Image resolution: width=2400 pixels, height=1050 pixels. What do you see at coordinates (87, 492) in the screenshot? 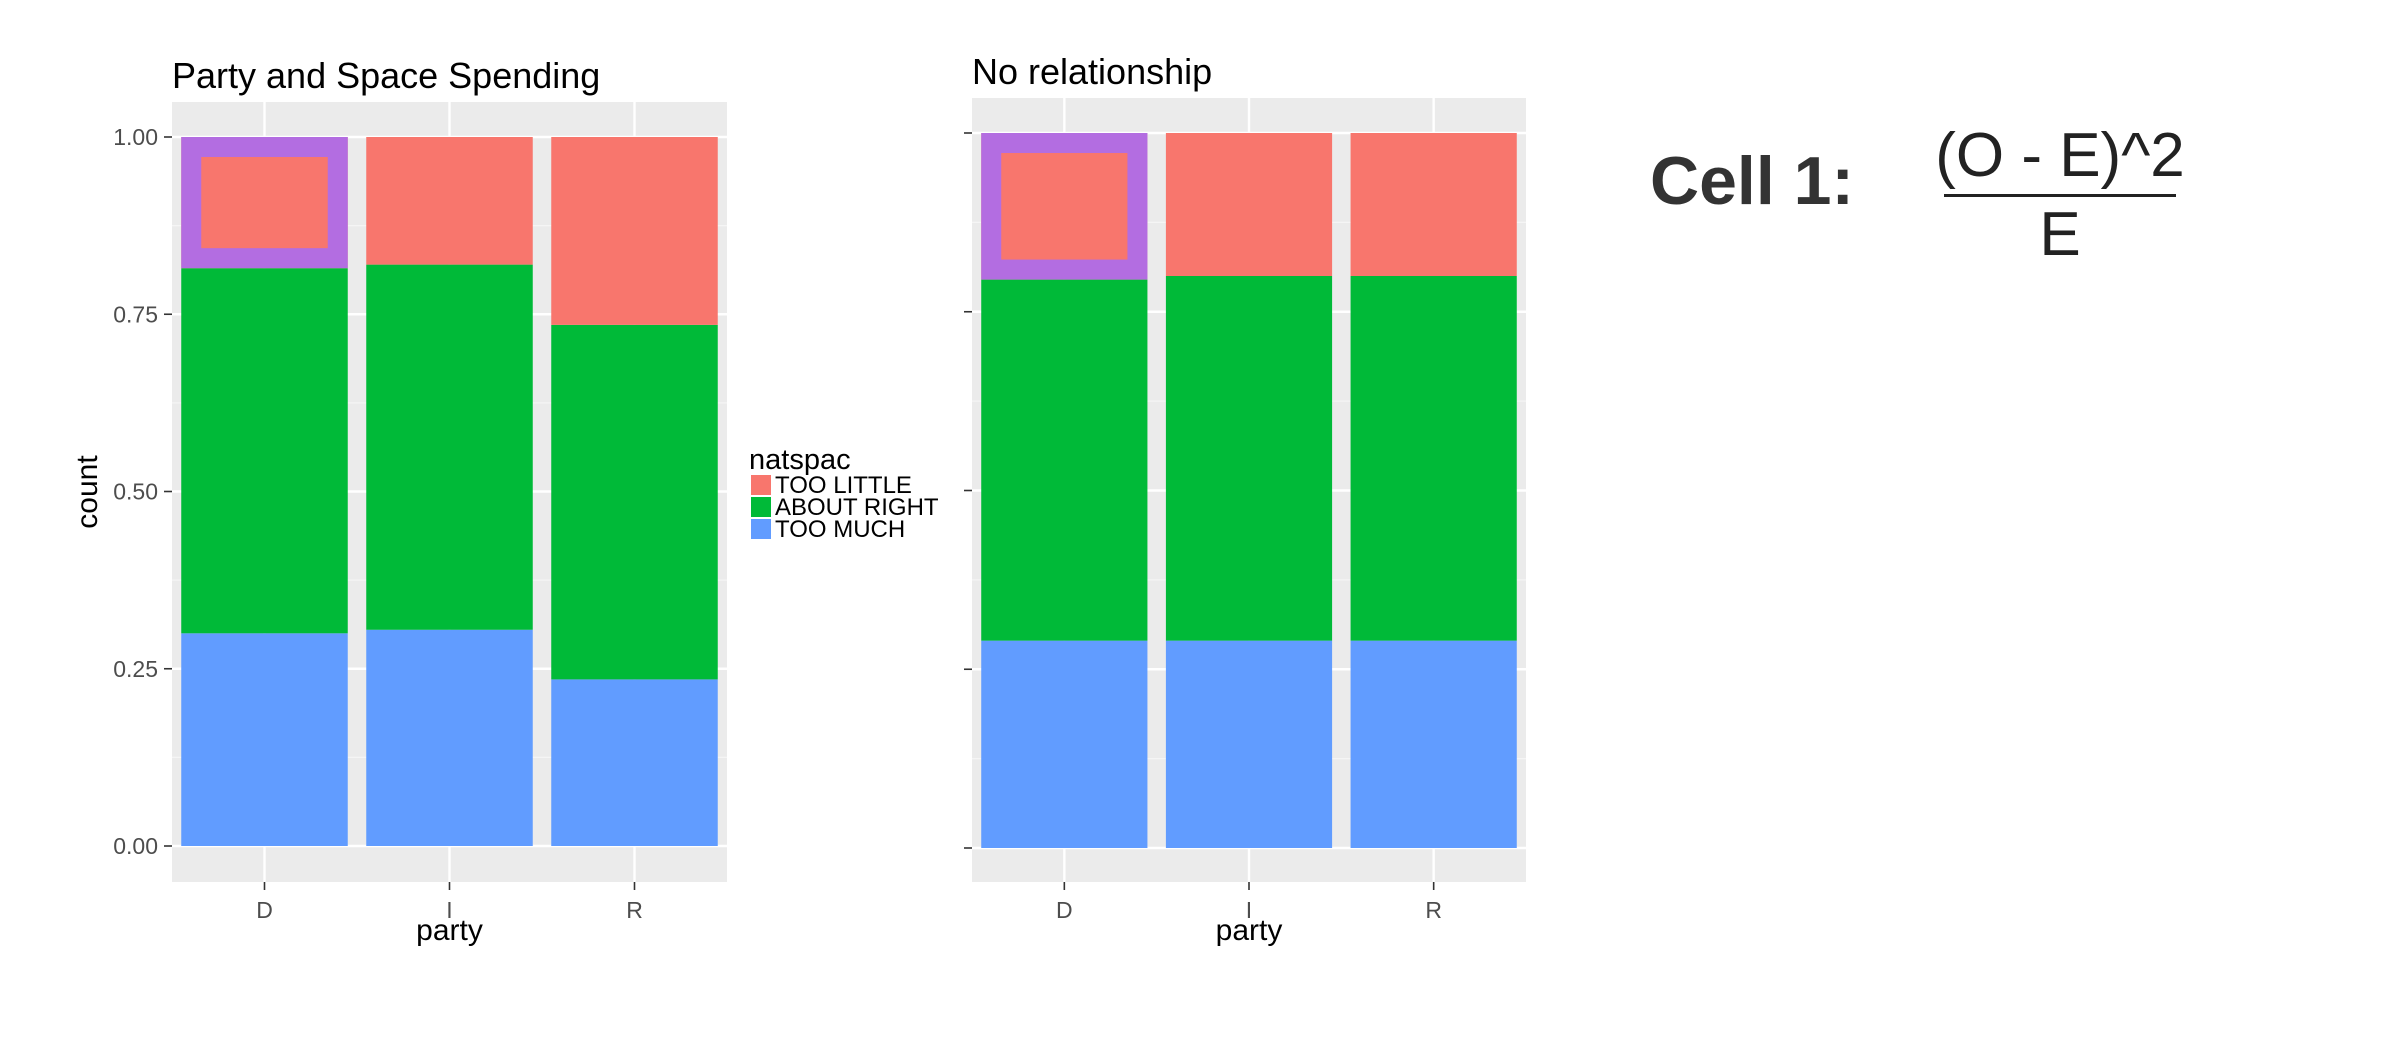
I see `y-axis-title: count` at bounding box center [87, 492].